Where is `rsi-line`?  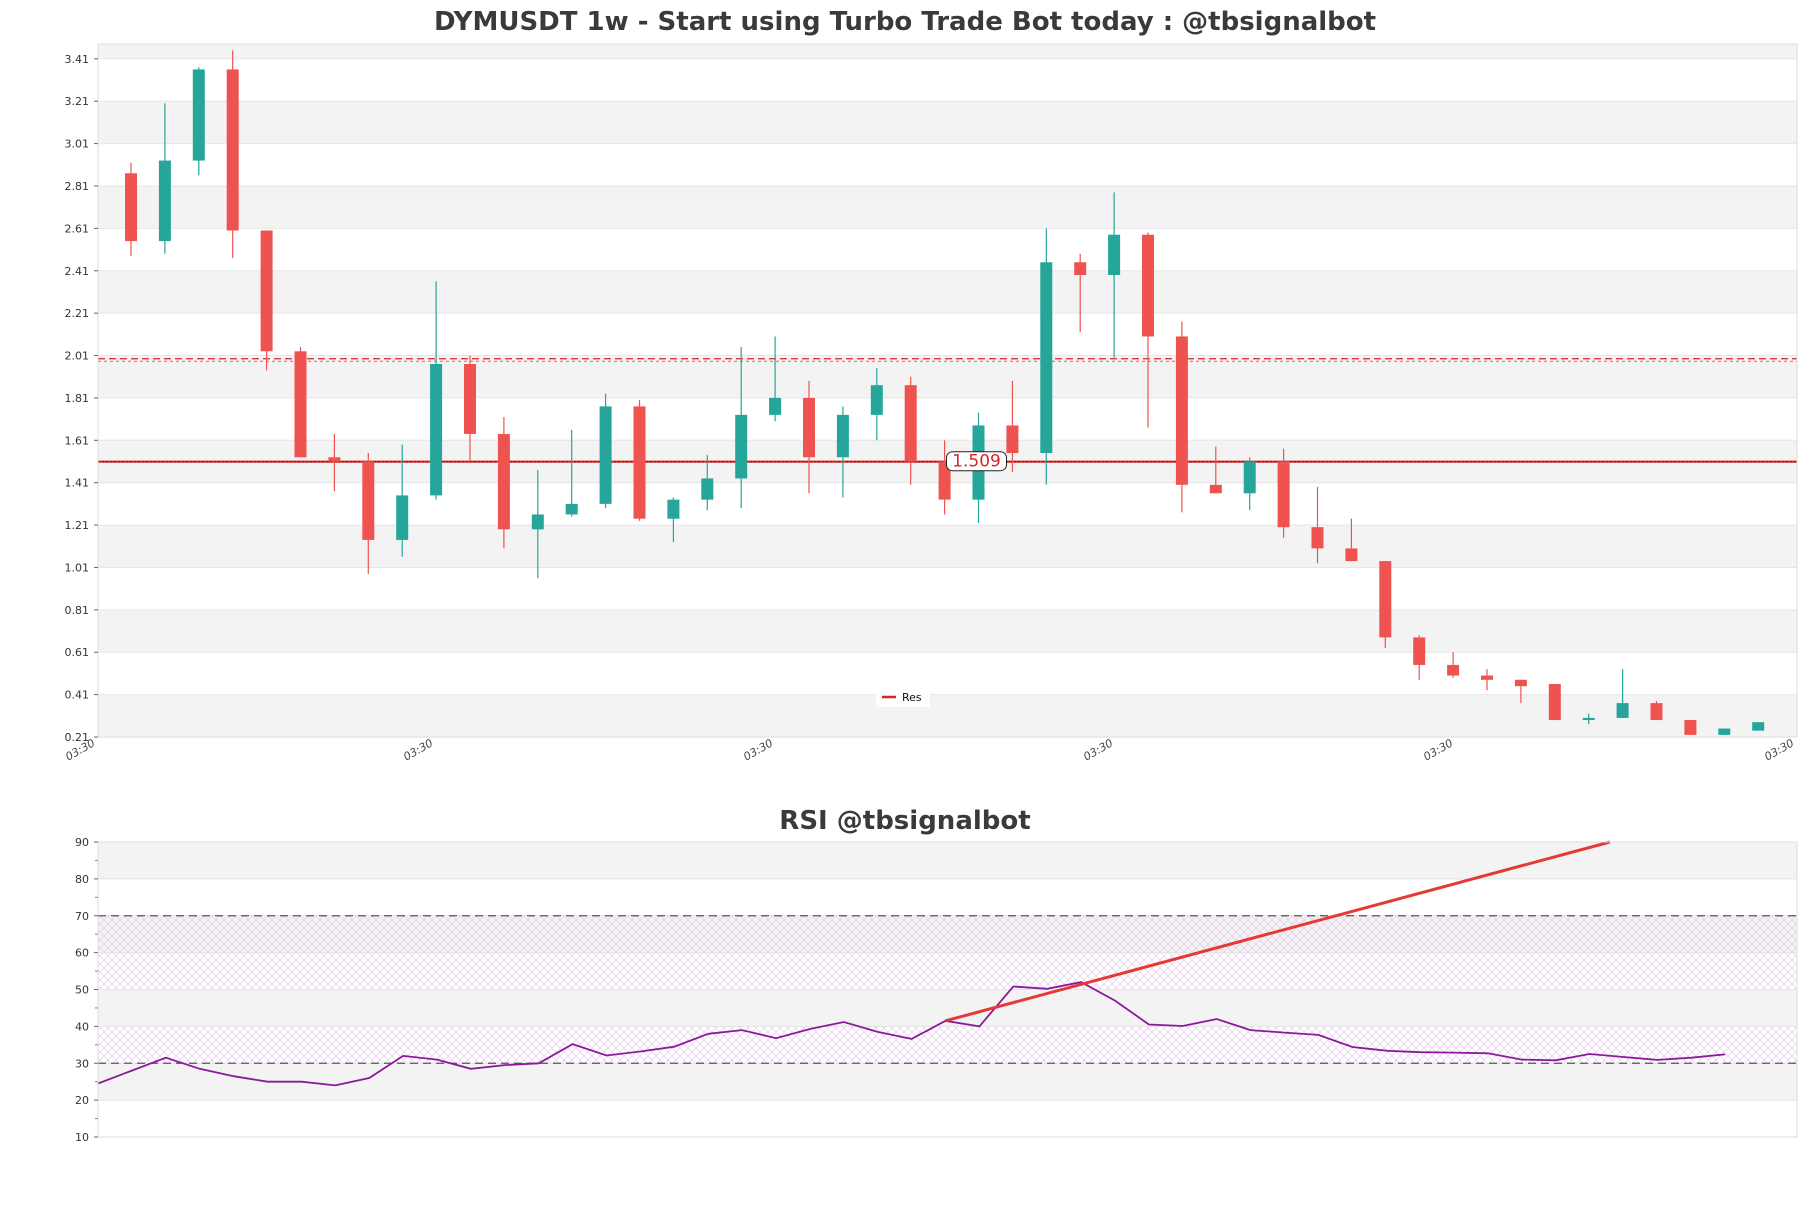
rsi-line is located at coordinates (911, 1034).